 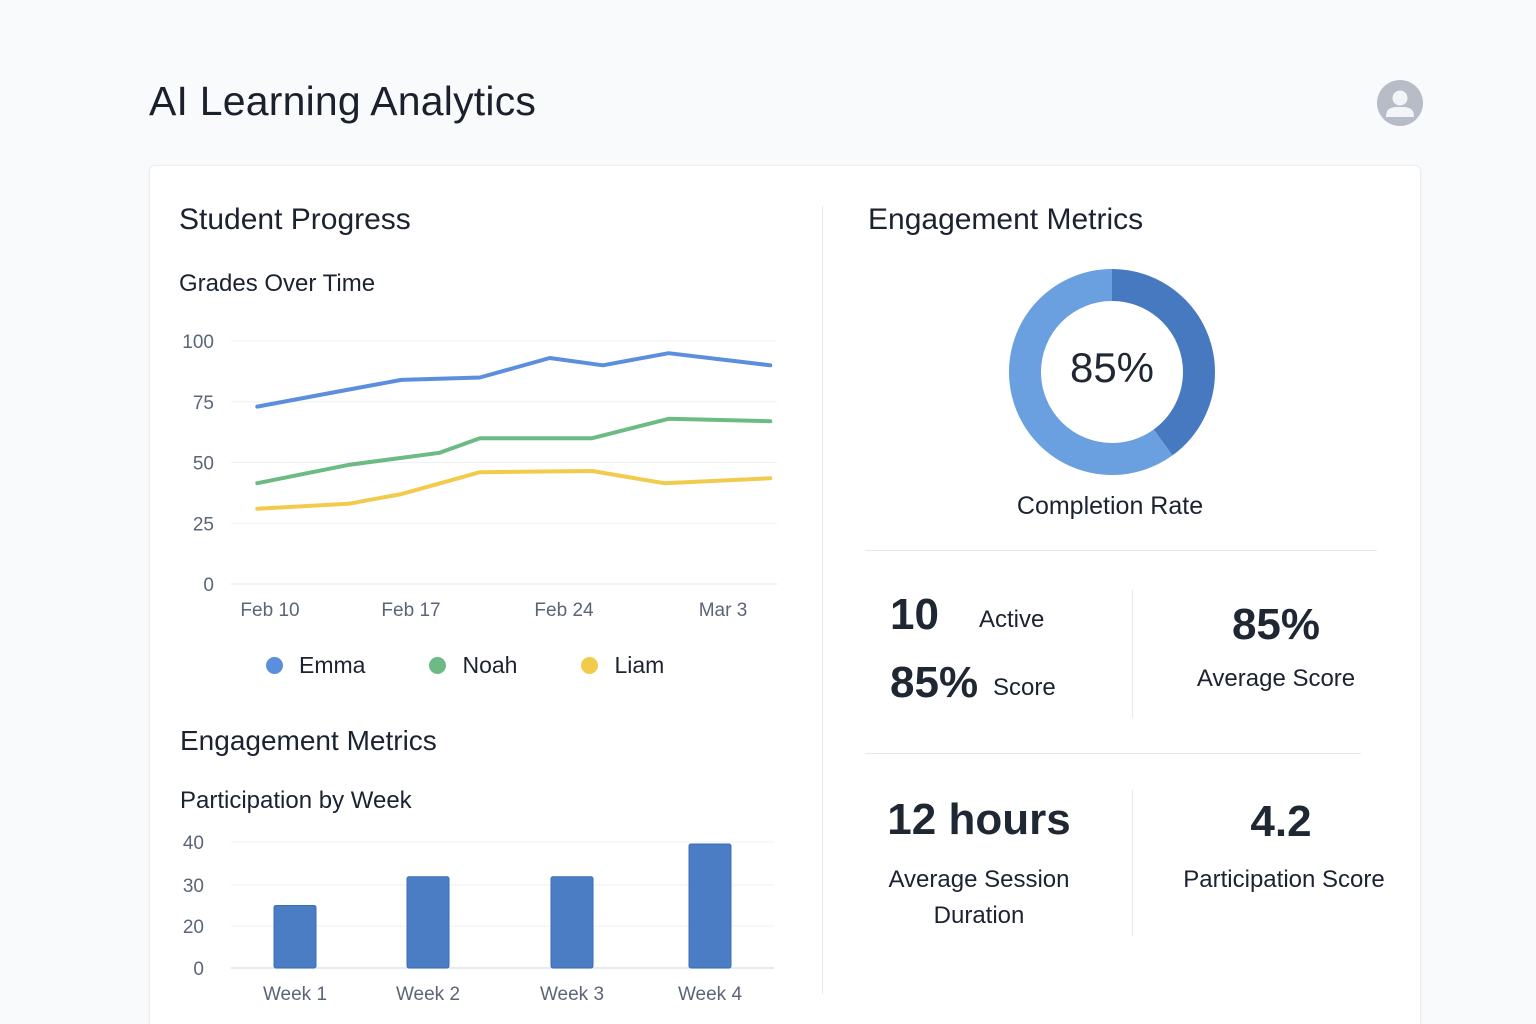 What do you see at coordinates (343, 101) in the screenshot?
I see `page-title: AI Learning Analytics` at bounding box center [343, 101].